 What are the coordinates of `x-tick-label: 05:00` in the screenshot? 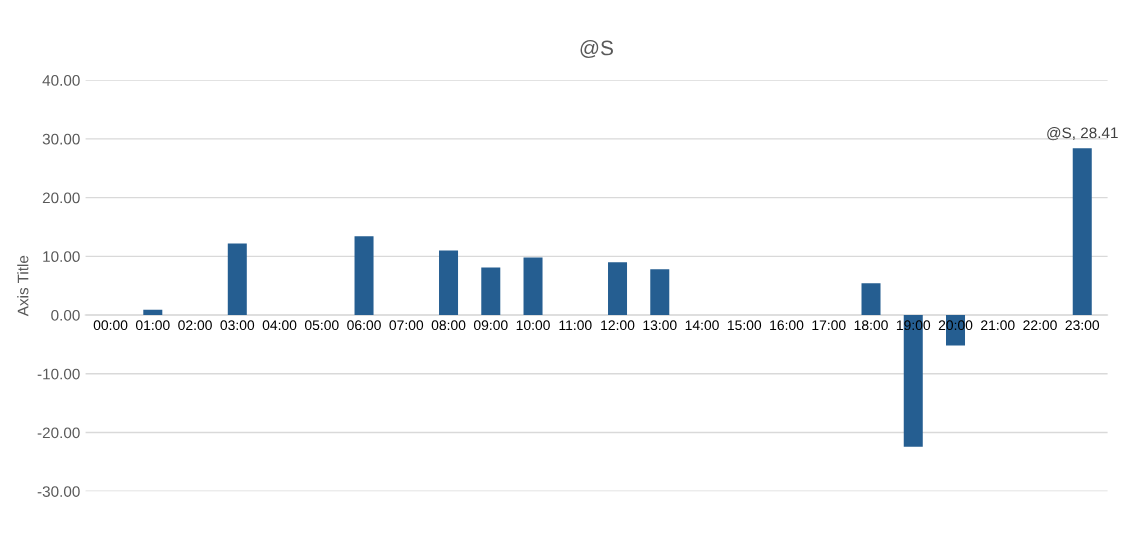 It's located at (321, 325).